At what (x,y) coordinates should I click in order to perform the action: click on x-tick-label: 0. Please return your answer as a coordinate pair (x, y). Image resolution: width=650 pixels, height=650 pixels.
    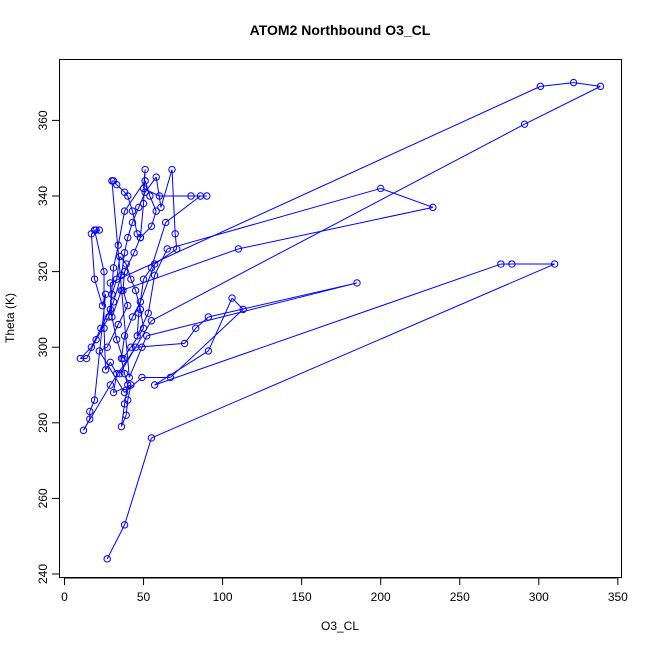
    Looking at the image, I should click on (64, 597).